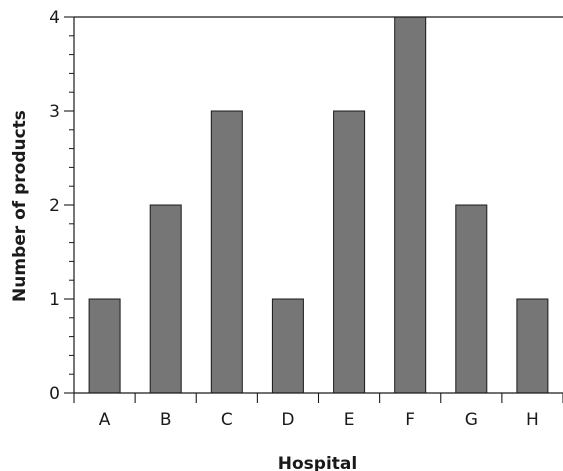 The image size is (563, 471). What do you see at coordinates (105, 420) in the screenshot?
I see `x-tick-label-A: A` at bounding box center [105, 420].